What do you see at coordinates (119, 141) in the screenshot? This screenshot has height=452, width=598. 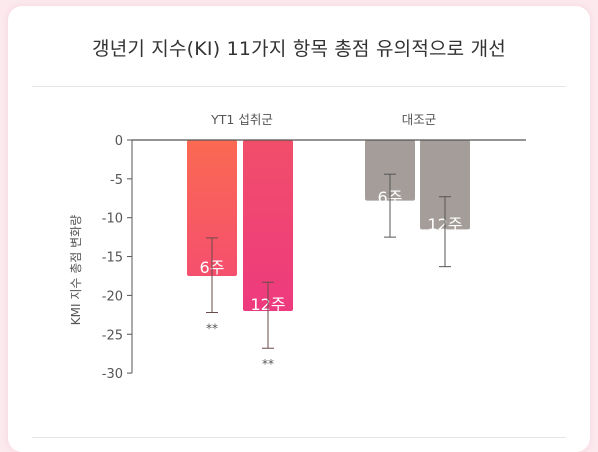 I see `y-tick-label: 0` at bounding box center [119, 141].